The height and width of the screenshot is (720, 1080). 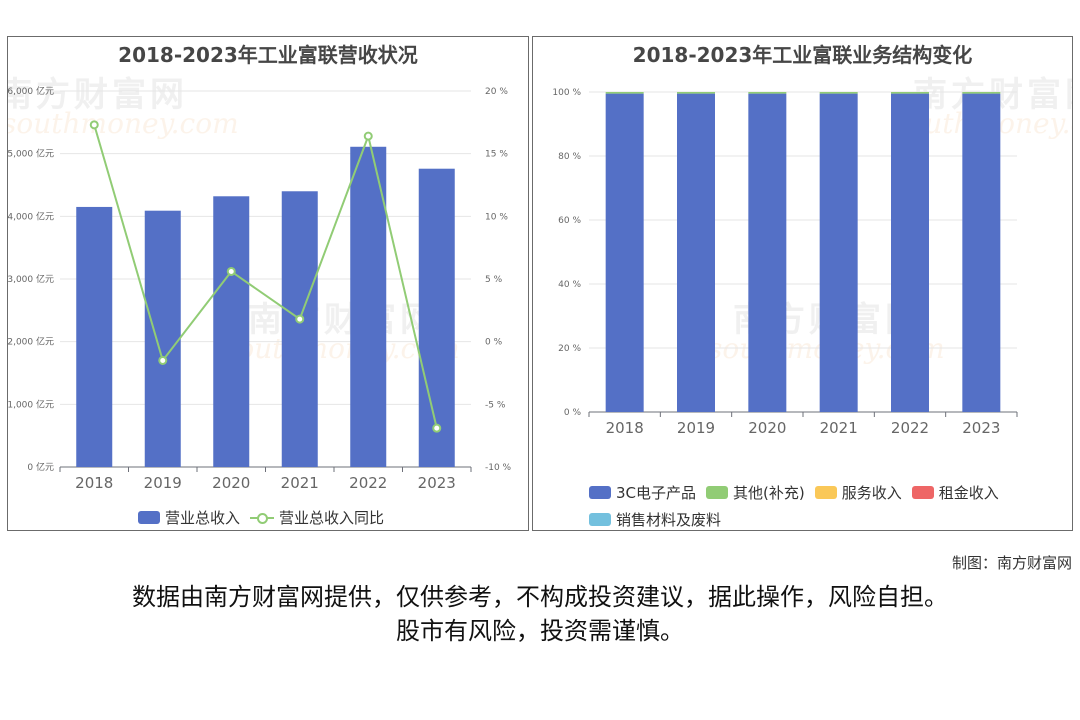 What do you see at coordinates (656, 493) in the screenshot?
I see `legend-label: 3C电子产品` at bounding box center [656, 493].